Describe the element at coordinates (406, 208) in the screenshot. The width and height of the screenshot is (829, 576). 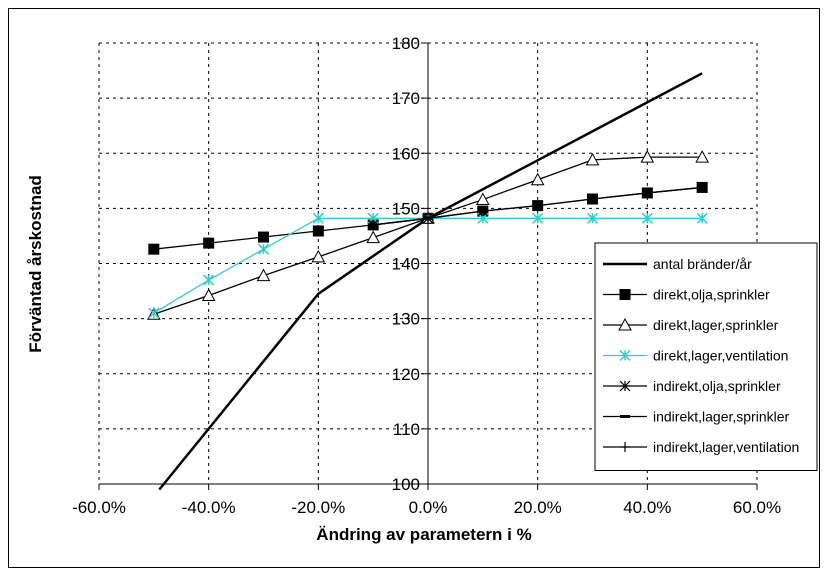
I see `y-tick-label: 150` at that location.